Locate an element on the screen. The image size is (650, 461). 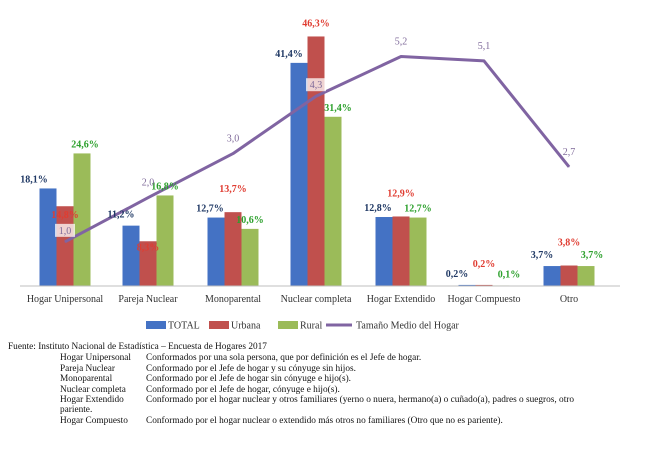
bar-label-urbana: 13,7% is located at coordinates (233, 189).